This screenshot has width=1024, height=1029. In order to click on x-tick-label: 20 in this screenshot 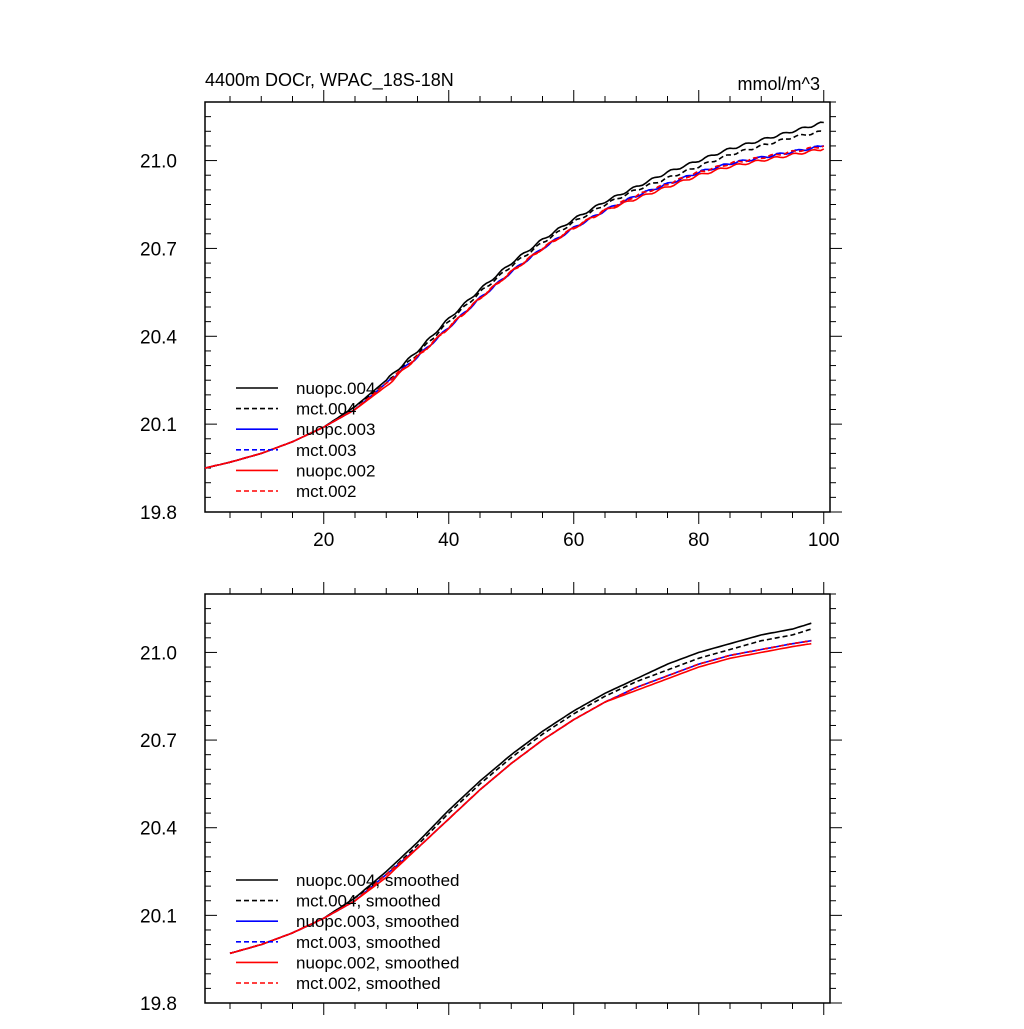, I will do `click(323, 540)`.